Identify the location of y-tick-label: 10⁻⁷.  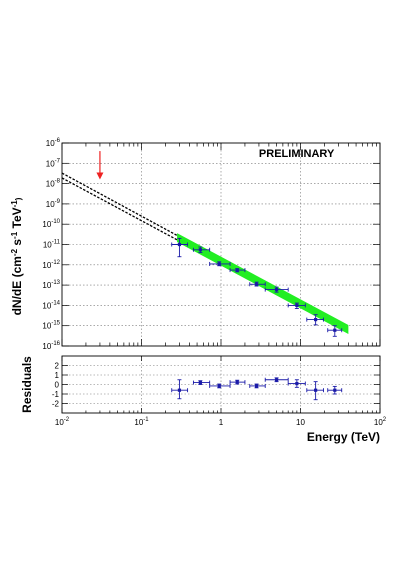
(53, 163).